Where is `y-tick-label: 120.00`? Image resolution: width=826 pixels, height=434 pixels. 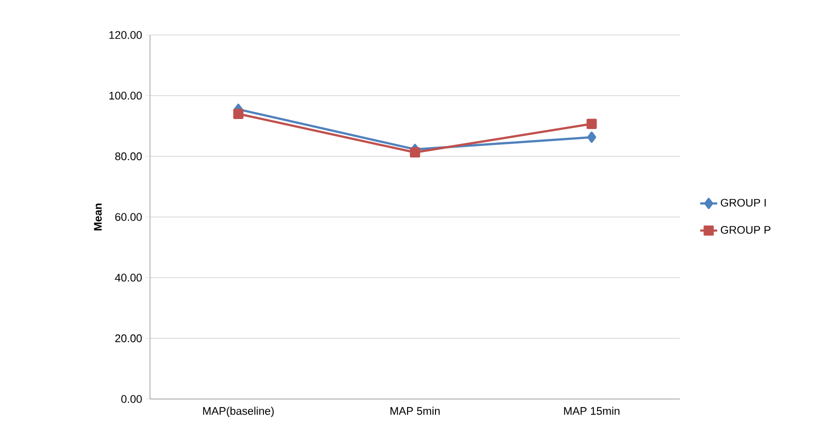 y-tick-label: 120.00 is located at coordinates (125, 35).